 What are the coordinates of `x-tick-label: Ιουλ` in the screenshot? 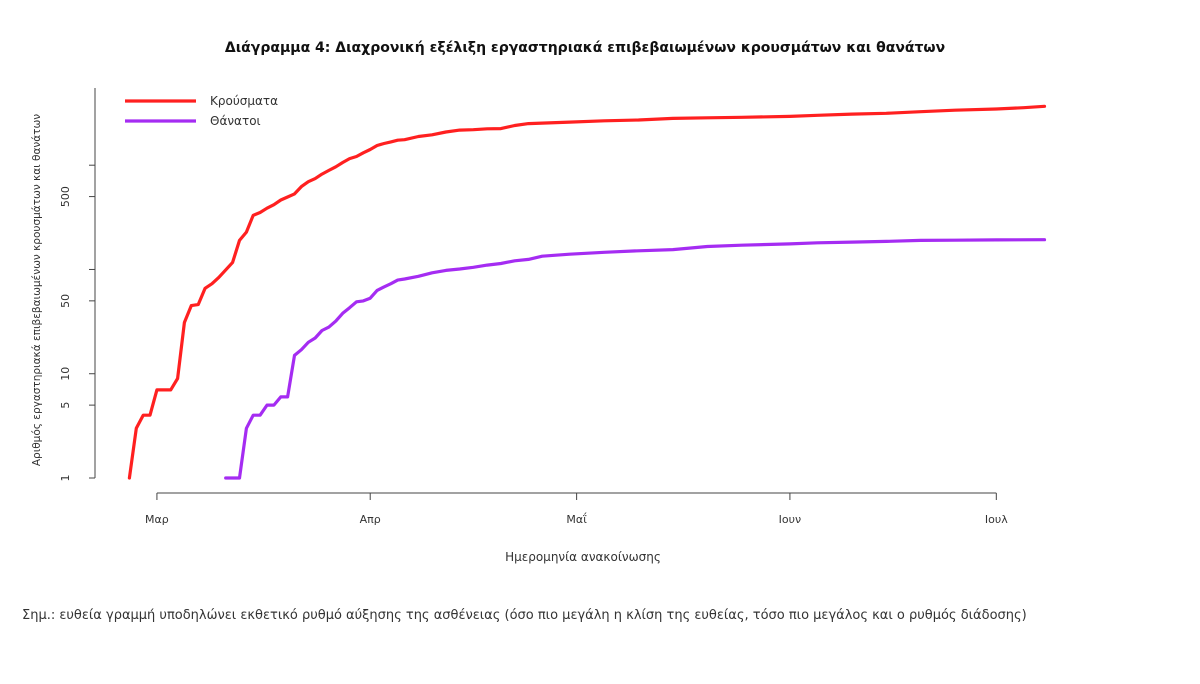 It's located at (996, 519).